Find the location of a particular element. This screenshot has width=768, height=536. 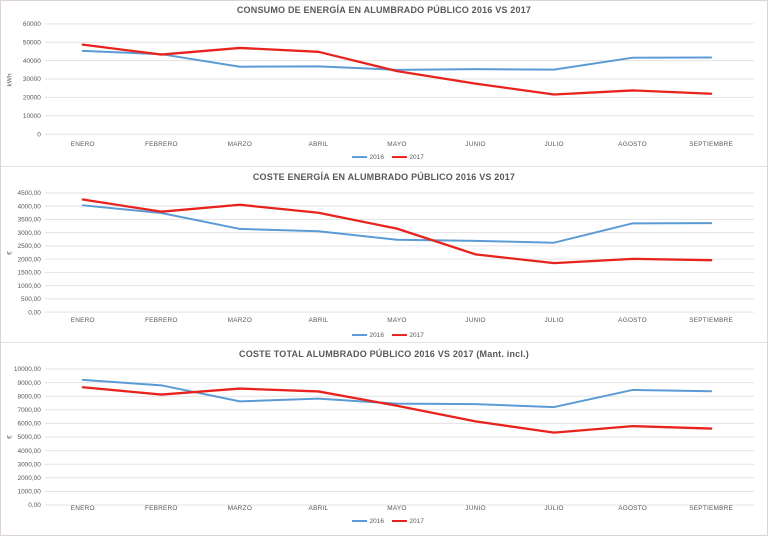

y-tick-label: 4500,00 is located at coordinates (29, 193).